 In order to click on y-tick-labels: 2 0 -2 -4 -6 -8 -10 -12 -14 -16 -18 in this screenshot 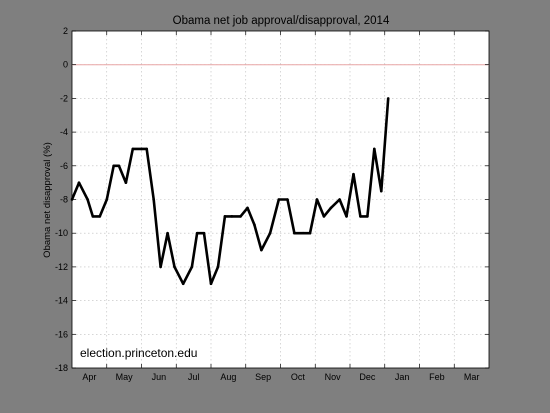, I will do `click(61, 199)`.